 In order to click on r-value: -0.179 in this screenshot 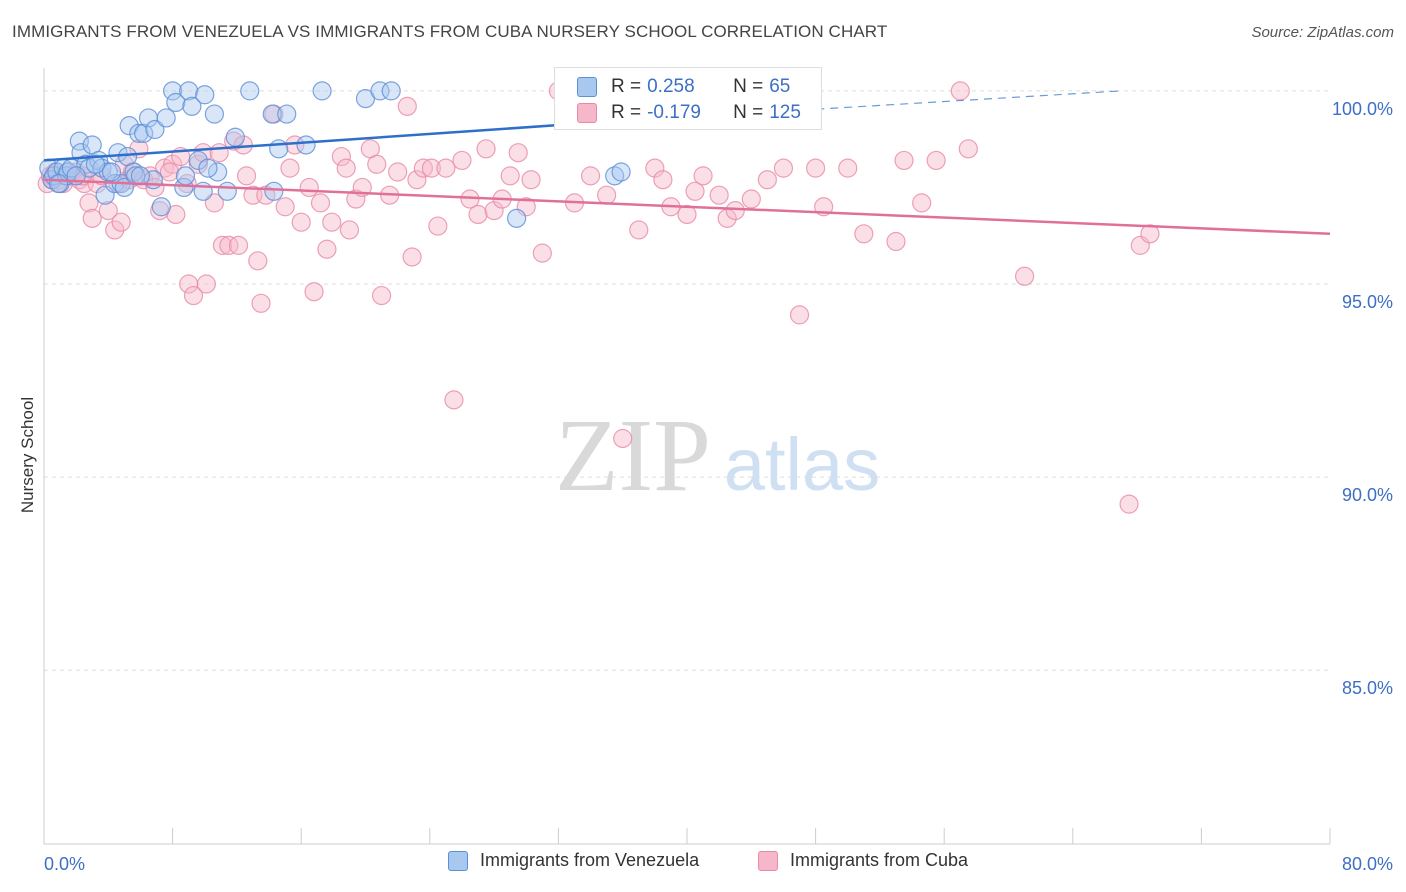, I will do `click(674, 112)`.